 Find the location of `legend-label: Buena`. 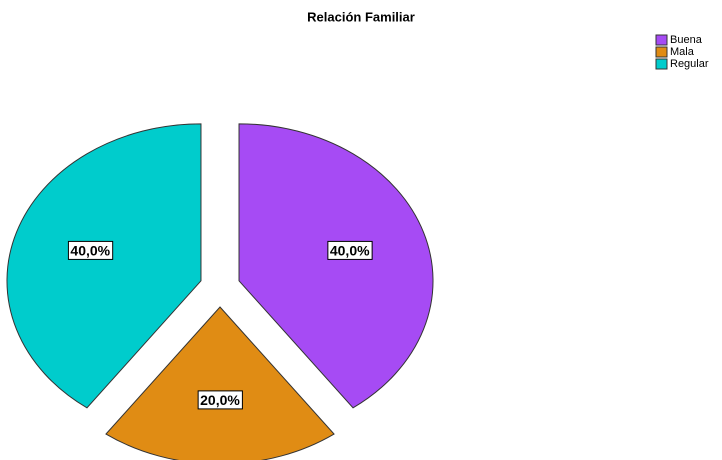

legend-label: Buena is located at coordinates (686, 40).